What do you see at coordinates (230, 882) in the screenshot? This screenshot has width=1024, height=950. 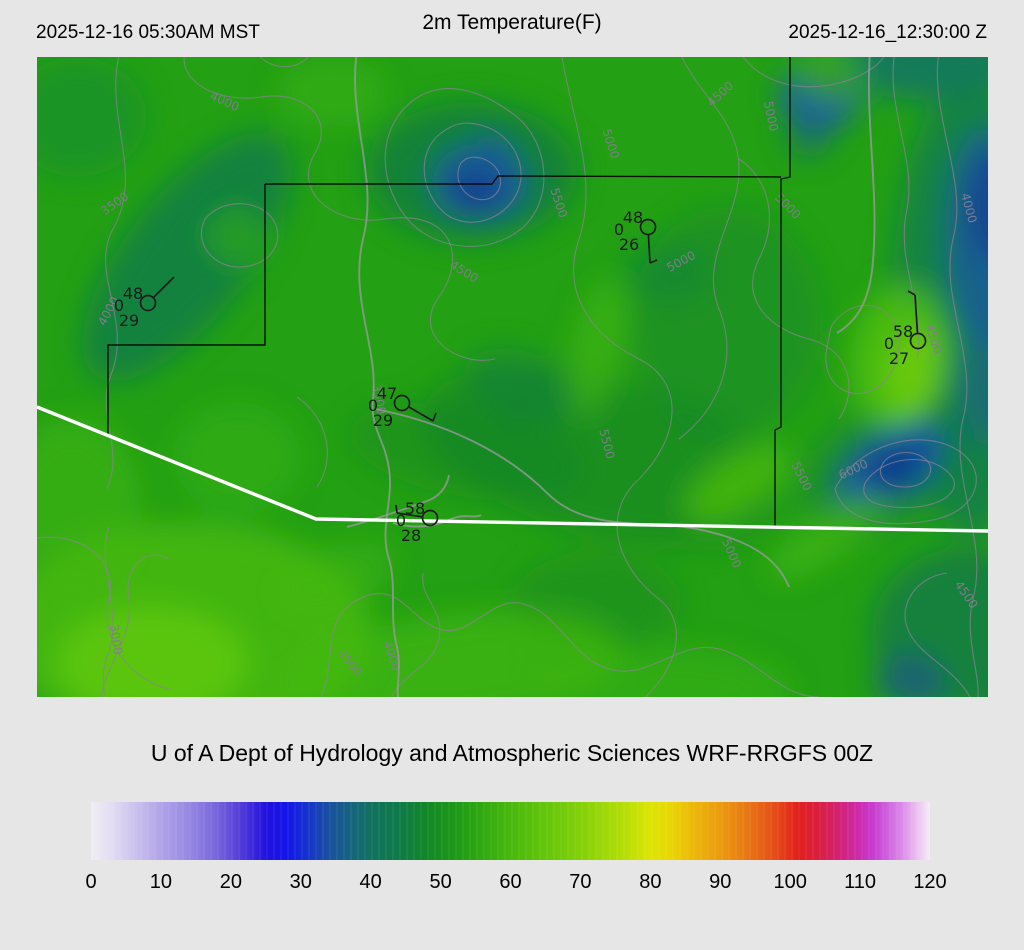 I see `colorbar-tick-label: 20` at bounding box center [230, 882].